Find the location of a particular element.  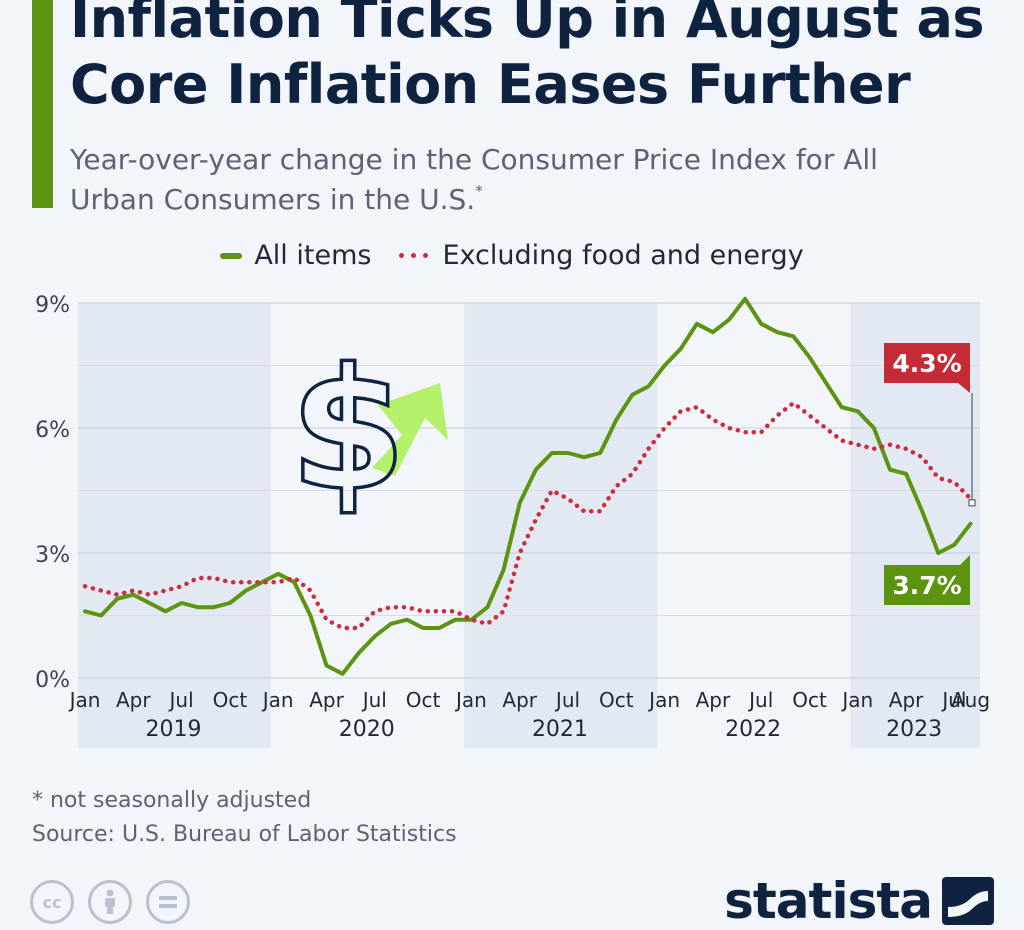

year-label: 2021 is located at coordinates (560, 729).